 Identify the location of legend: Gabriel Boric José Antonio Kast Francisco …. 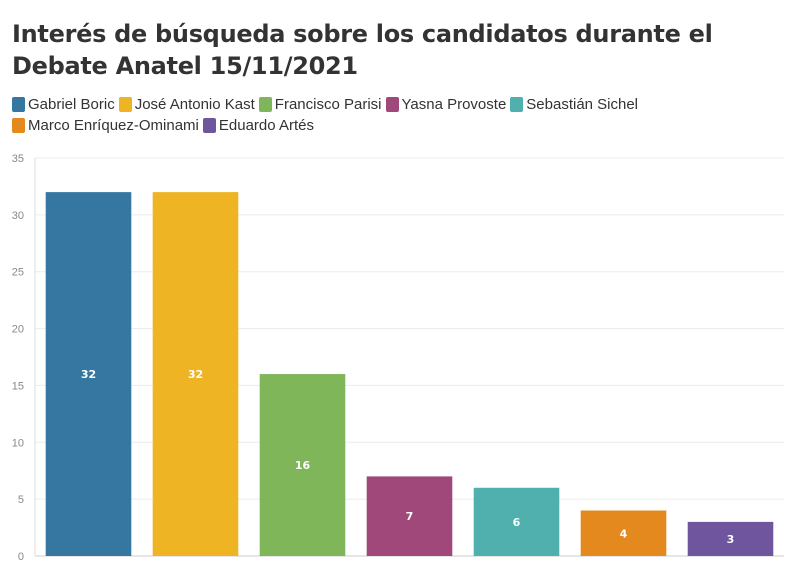
(362, 114).